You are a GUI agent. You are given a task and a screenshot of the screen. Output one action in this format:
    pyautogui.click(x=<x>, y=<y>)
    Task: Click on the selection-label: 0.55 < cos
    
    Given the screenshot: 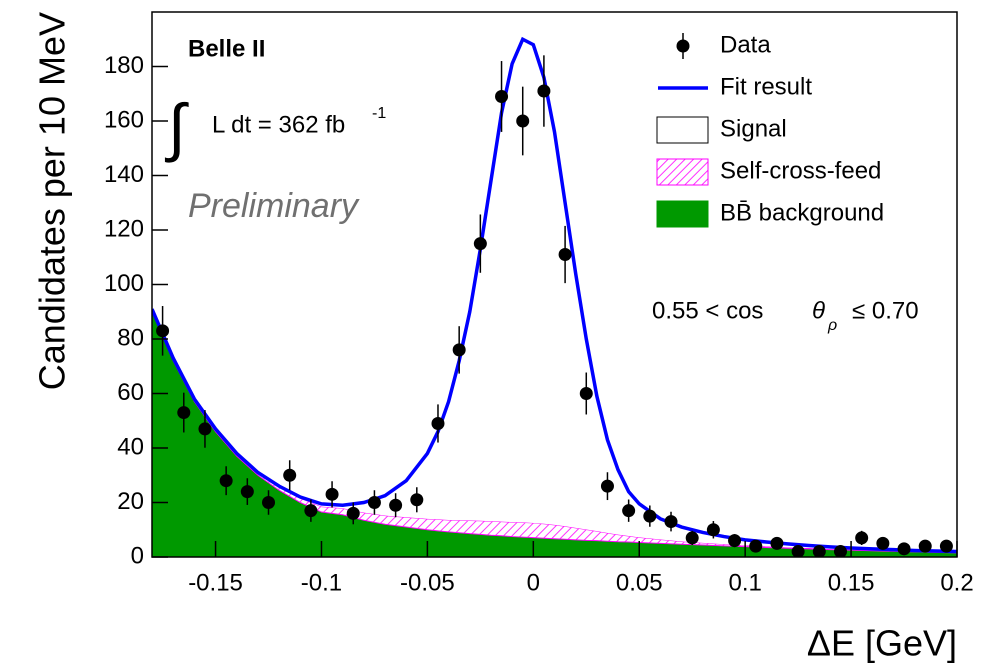 What is the action you would take?
    pyautogui.click(x=707, y=310)
    